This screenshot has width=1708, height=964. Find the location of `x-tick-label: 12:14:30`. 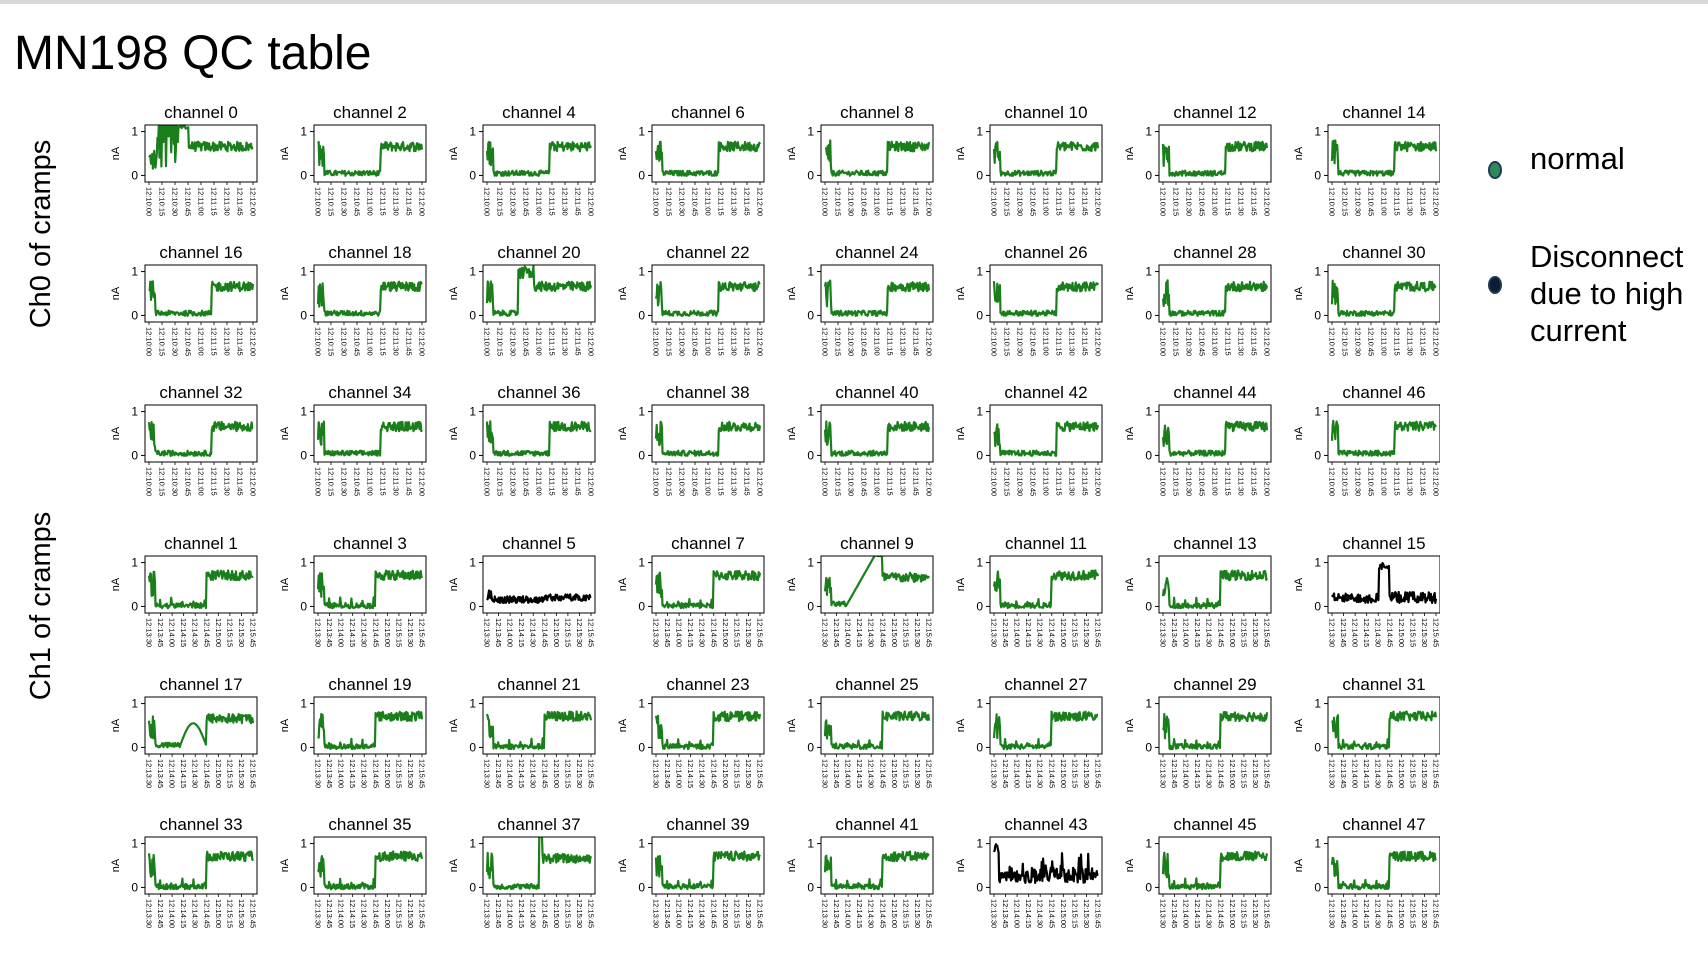

x-tick-label: 12:14:30 is located at coordinates (1209, 632).